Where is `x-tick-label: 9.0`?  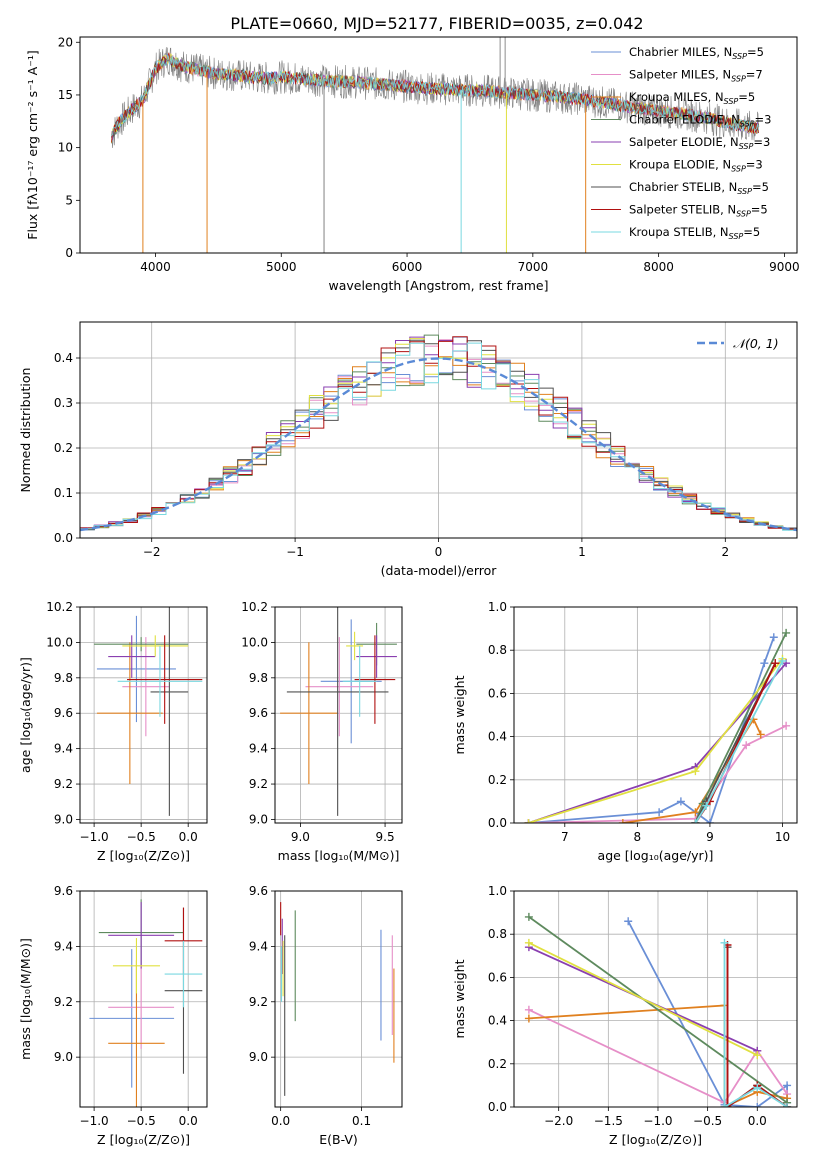 x-tick-label: 9.0 is located at coordinates (300, 837).